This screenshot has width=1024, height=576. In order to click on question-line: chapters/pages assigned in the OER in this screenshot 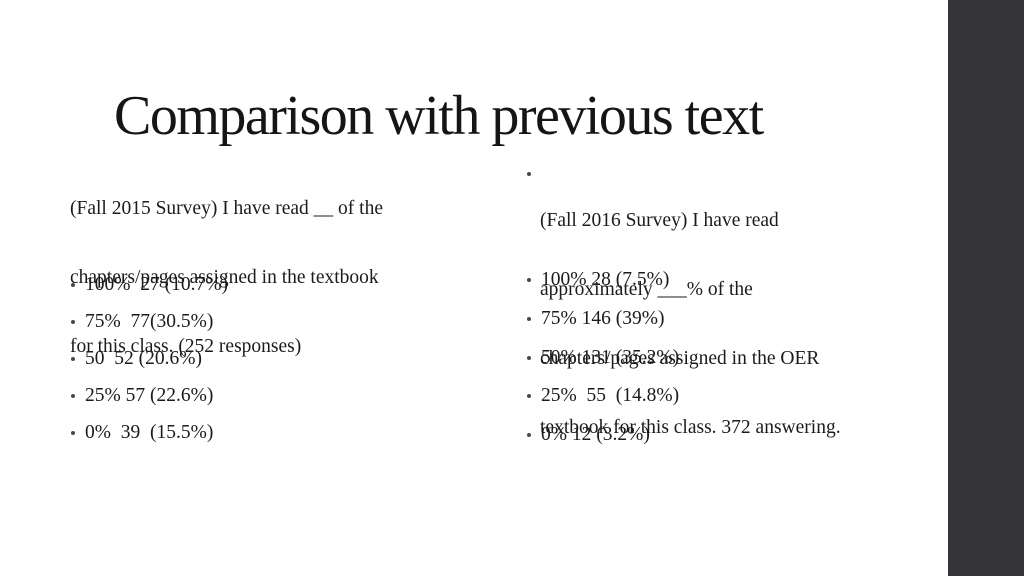, I will do `click(680, 358)`.